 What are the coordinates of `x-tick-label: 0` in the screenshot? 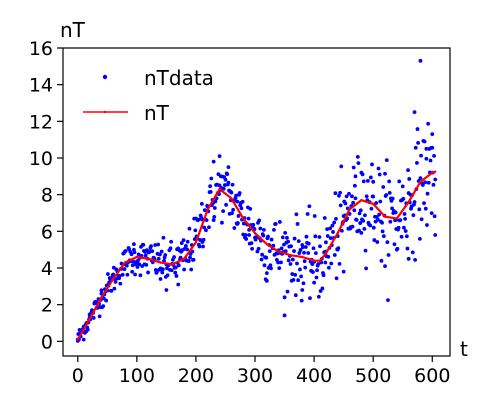 It's located at (78, 376).